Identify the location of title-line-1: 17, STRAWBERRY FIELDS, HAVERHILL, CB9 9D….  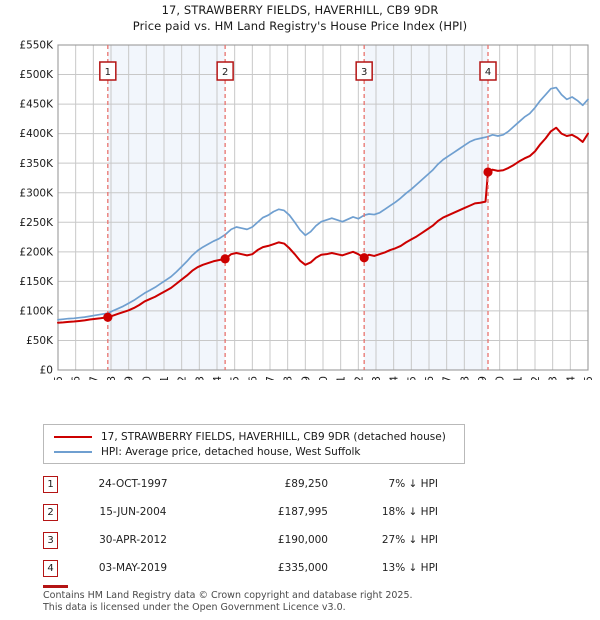
(300, 10).